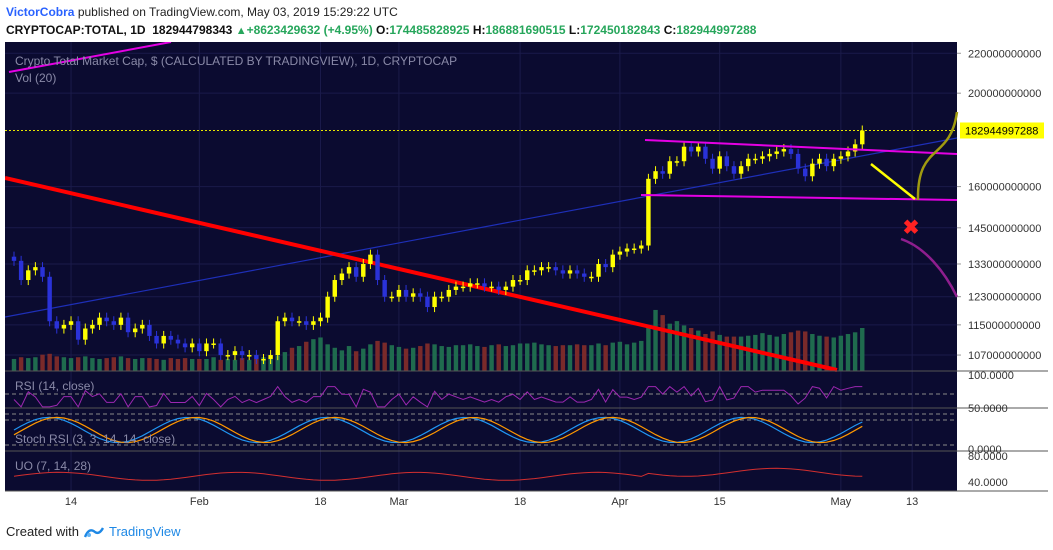  I want to click on price-tick-label: 160000000000, so click(1004, 188).